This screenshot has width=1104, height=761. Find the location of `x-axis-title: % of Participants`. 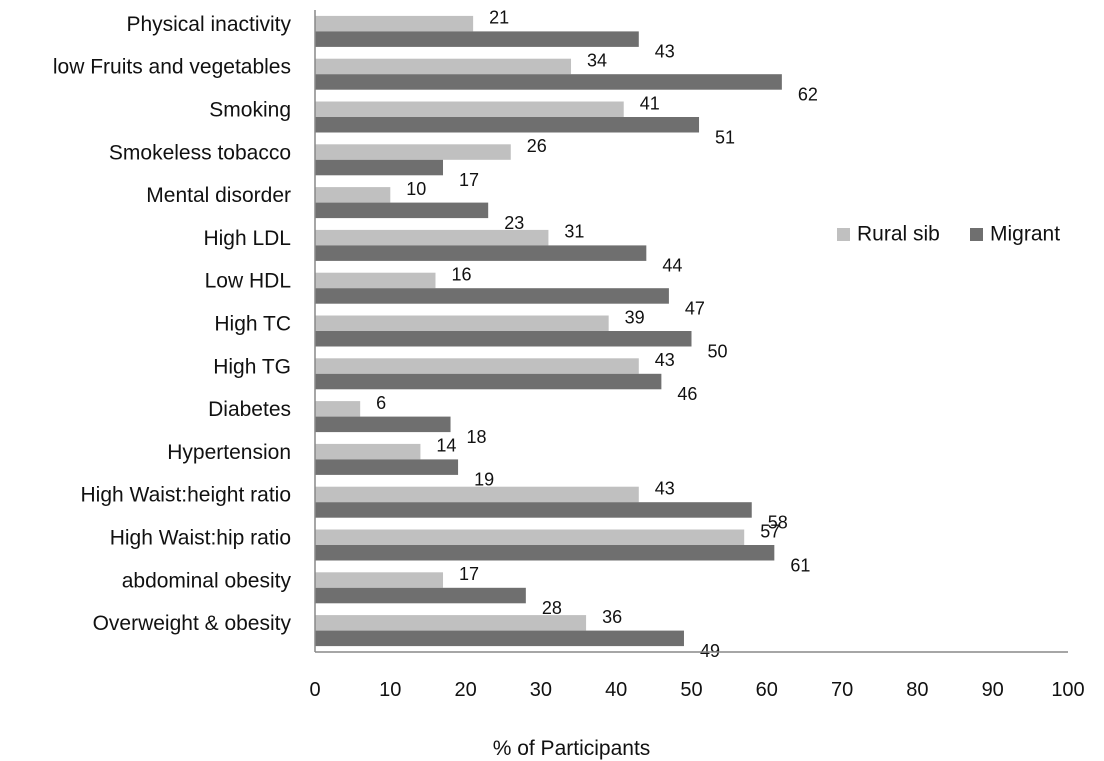

x-axis-title: % of Participants is located at coordinates (572, 748).